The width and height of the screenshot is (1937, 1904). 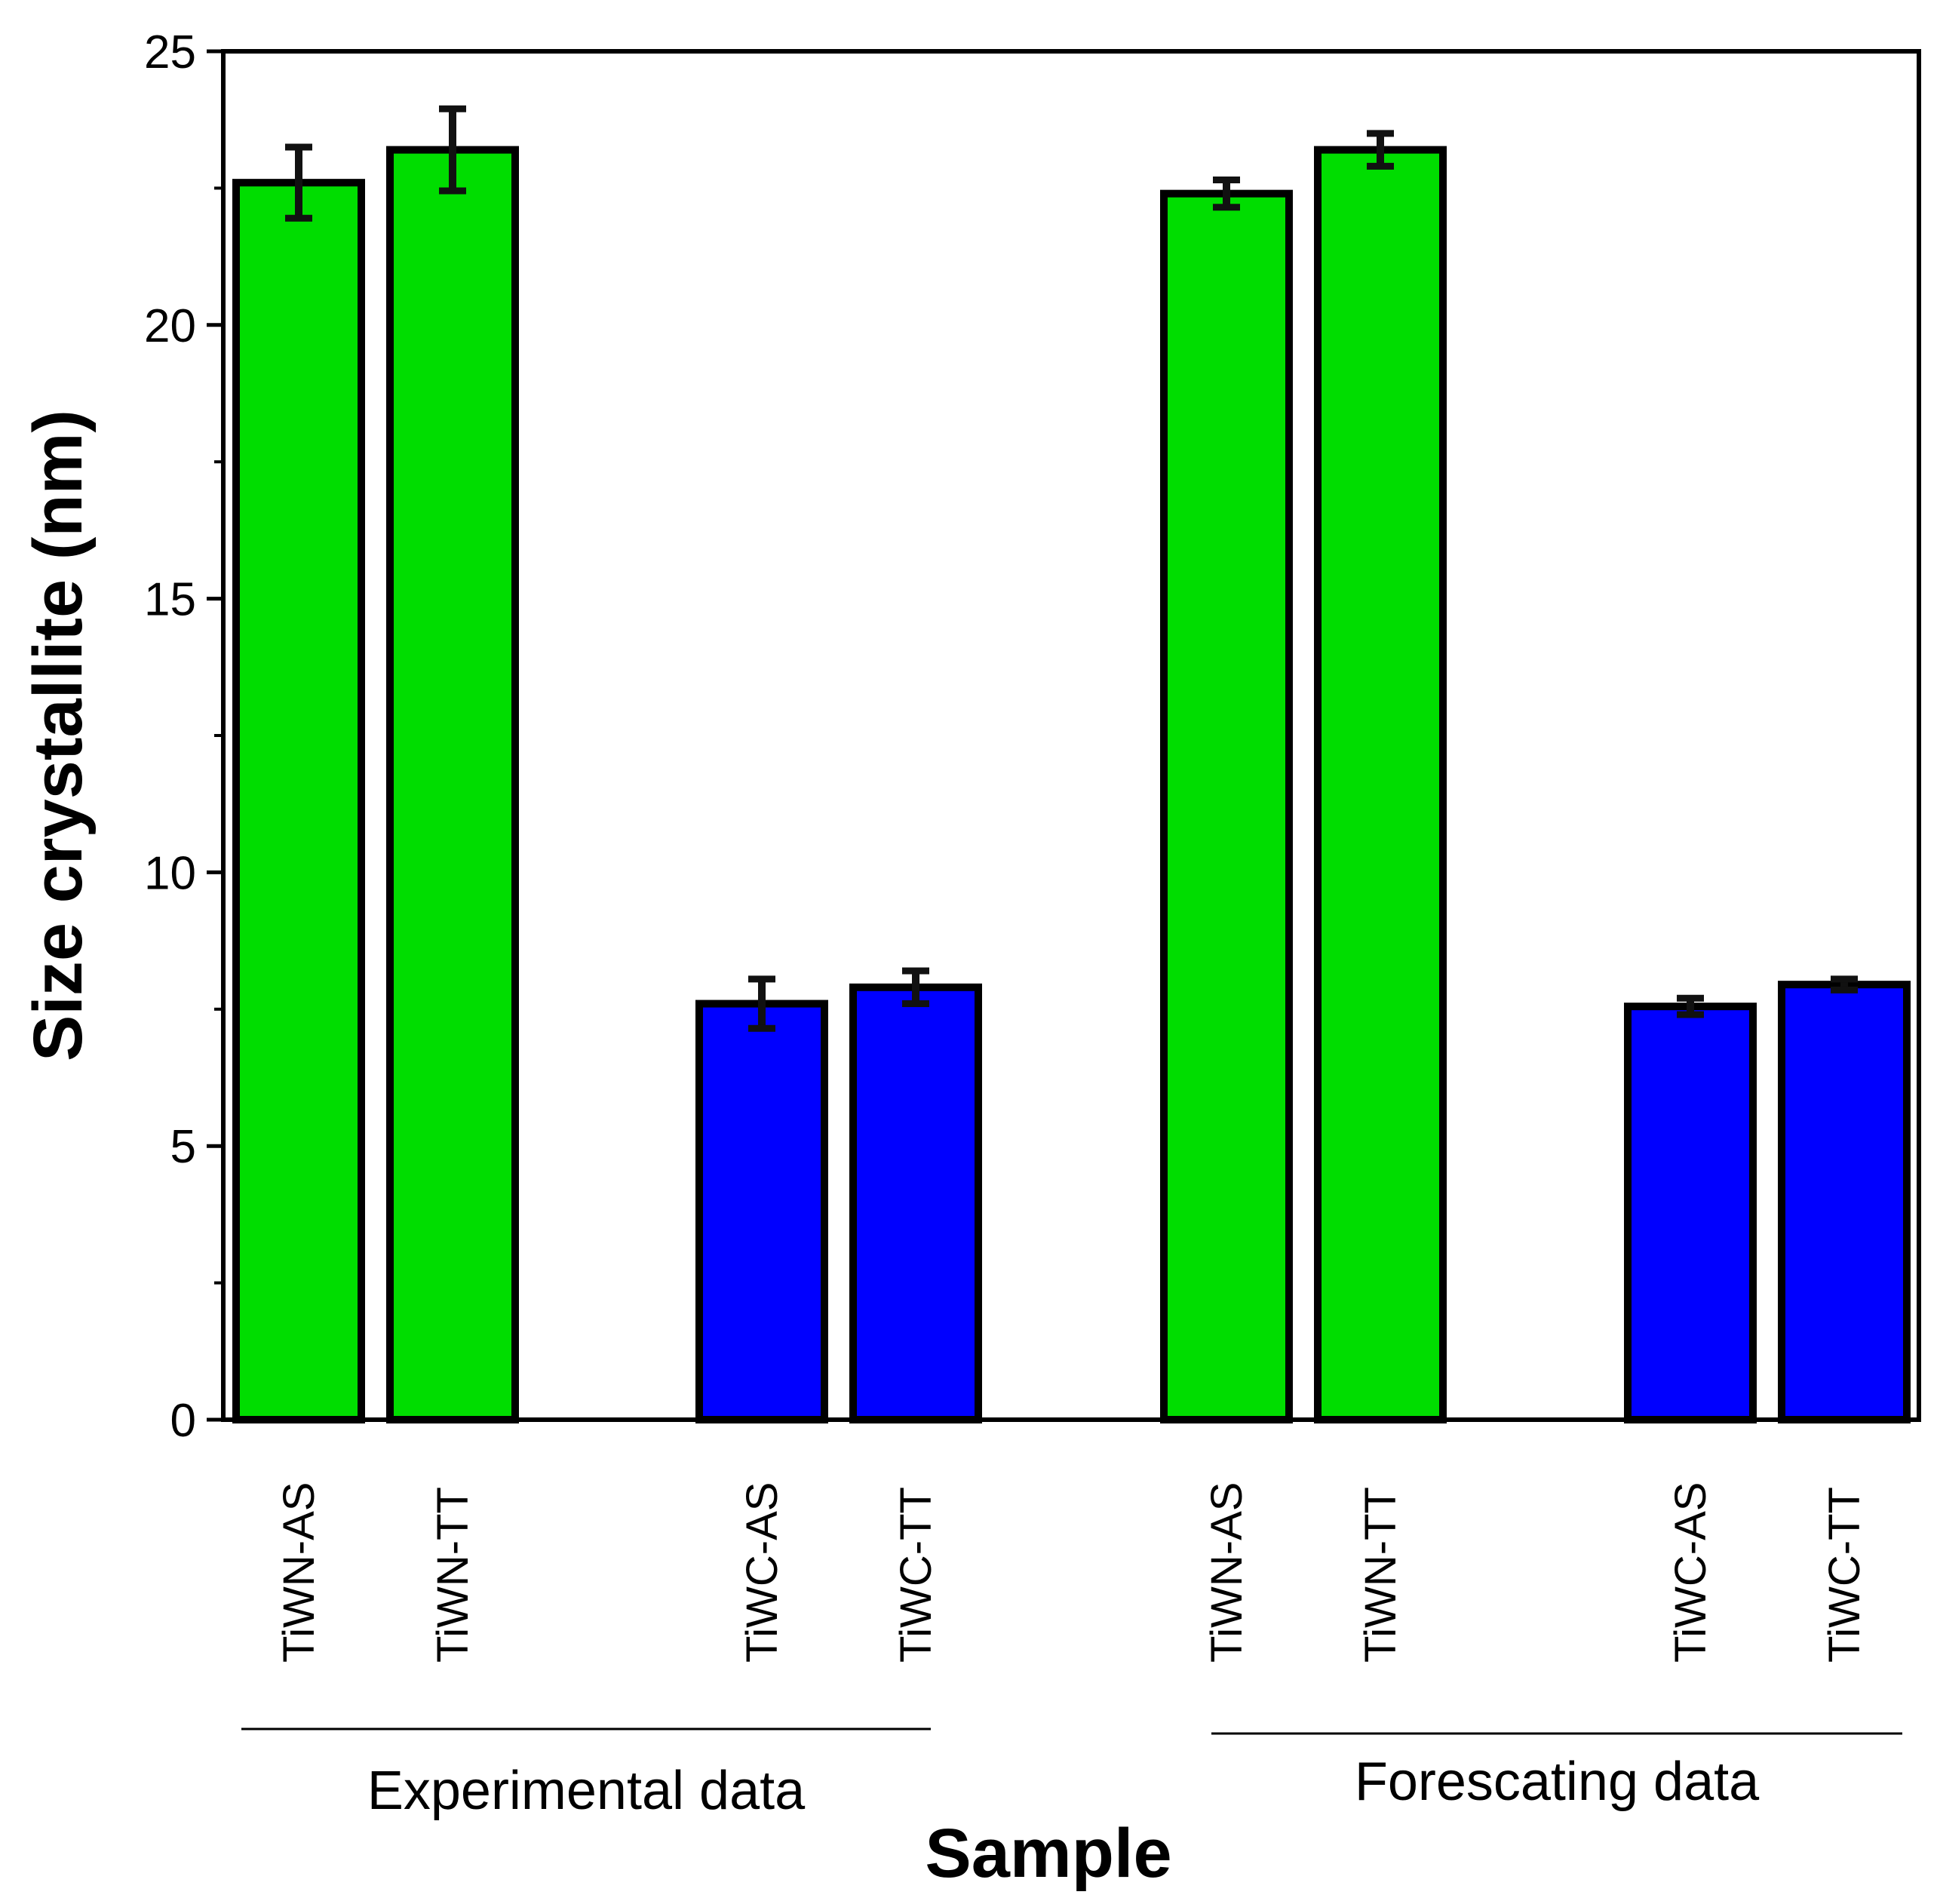 I want to click on x-axis-title: Sample, so click(x=1048, y=1853).